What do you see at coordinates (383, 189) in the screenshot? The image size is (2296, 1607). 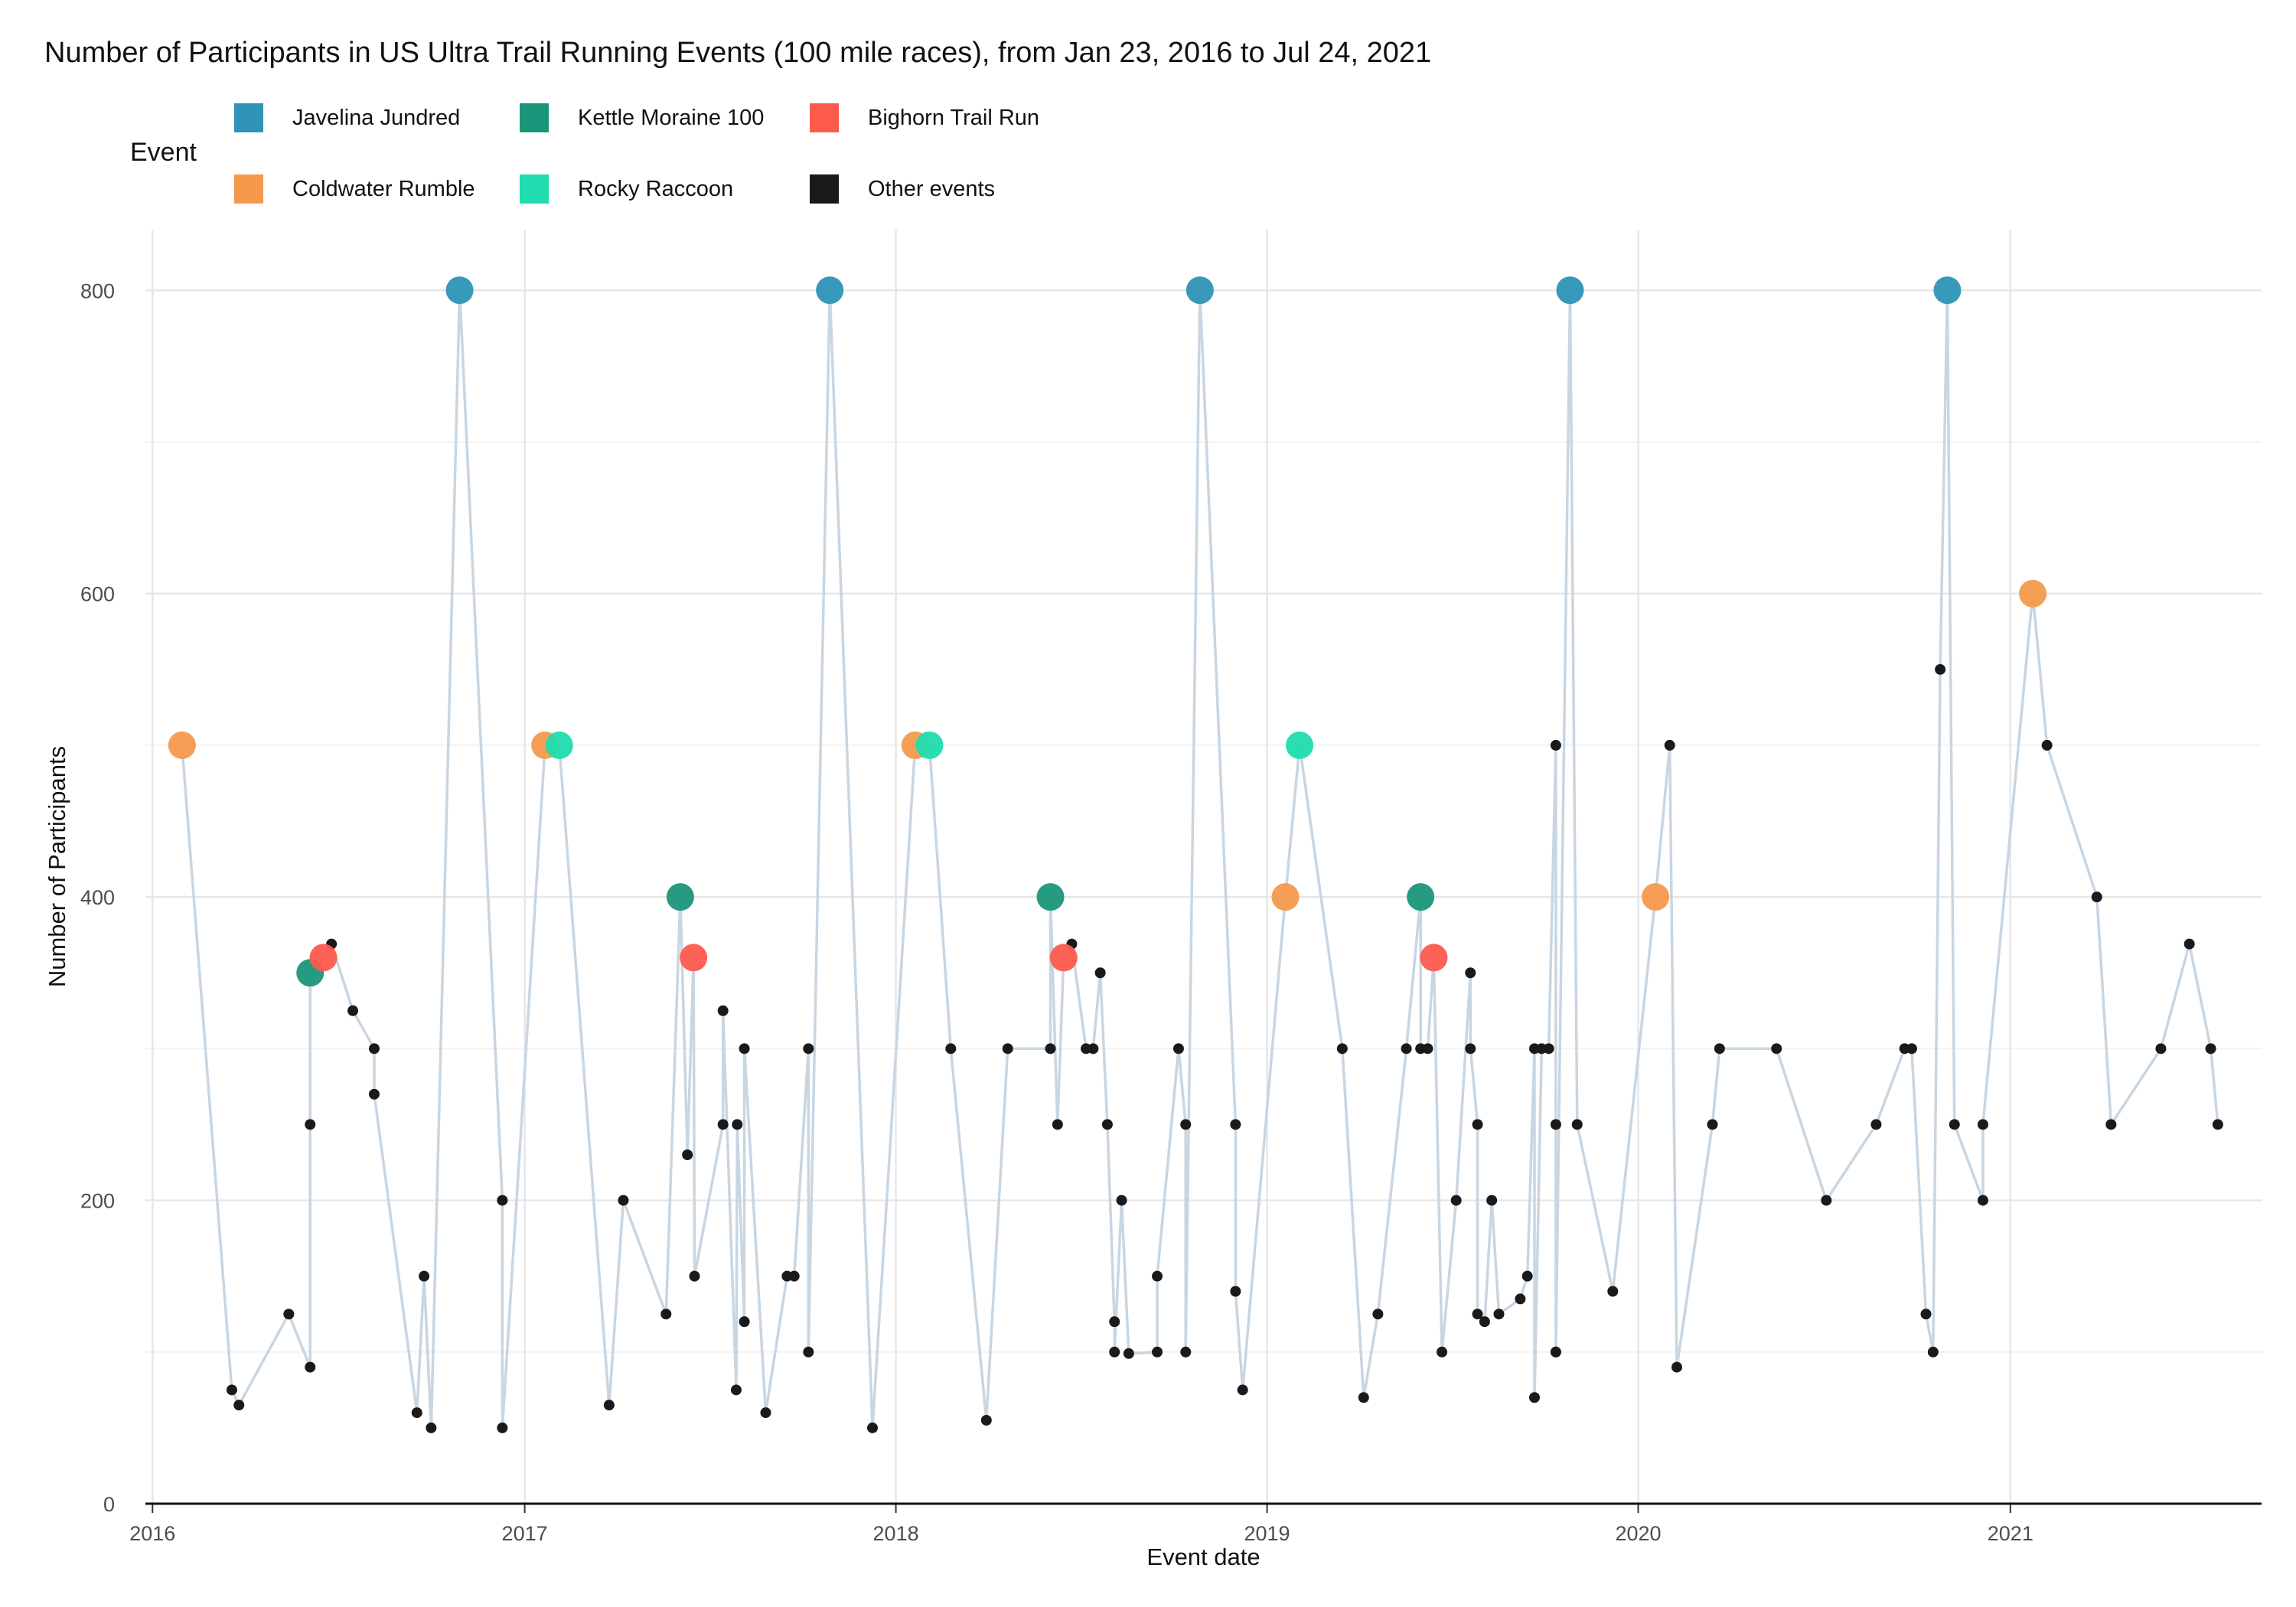 I see `legend-label: Coldwater Rumble` at bounding box center [383, 189].